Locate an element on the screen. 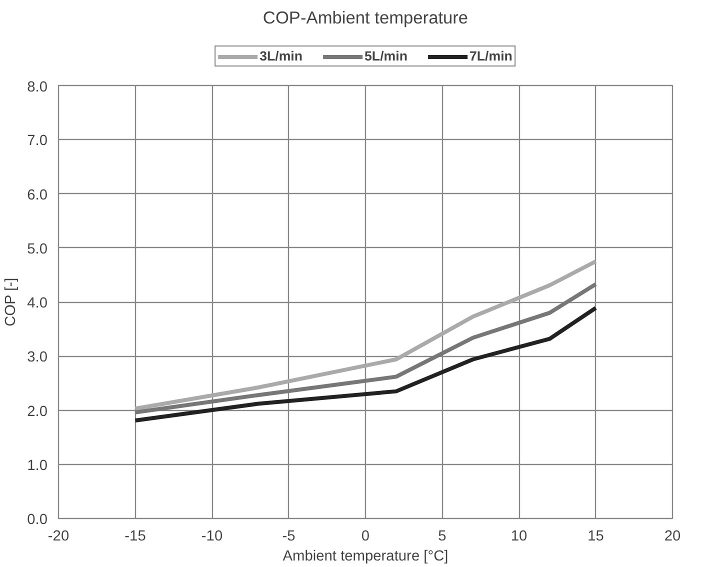  x-tick-label: -20 is located at coordinates (59, 536).